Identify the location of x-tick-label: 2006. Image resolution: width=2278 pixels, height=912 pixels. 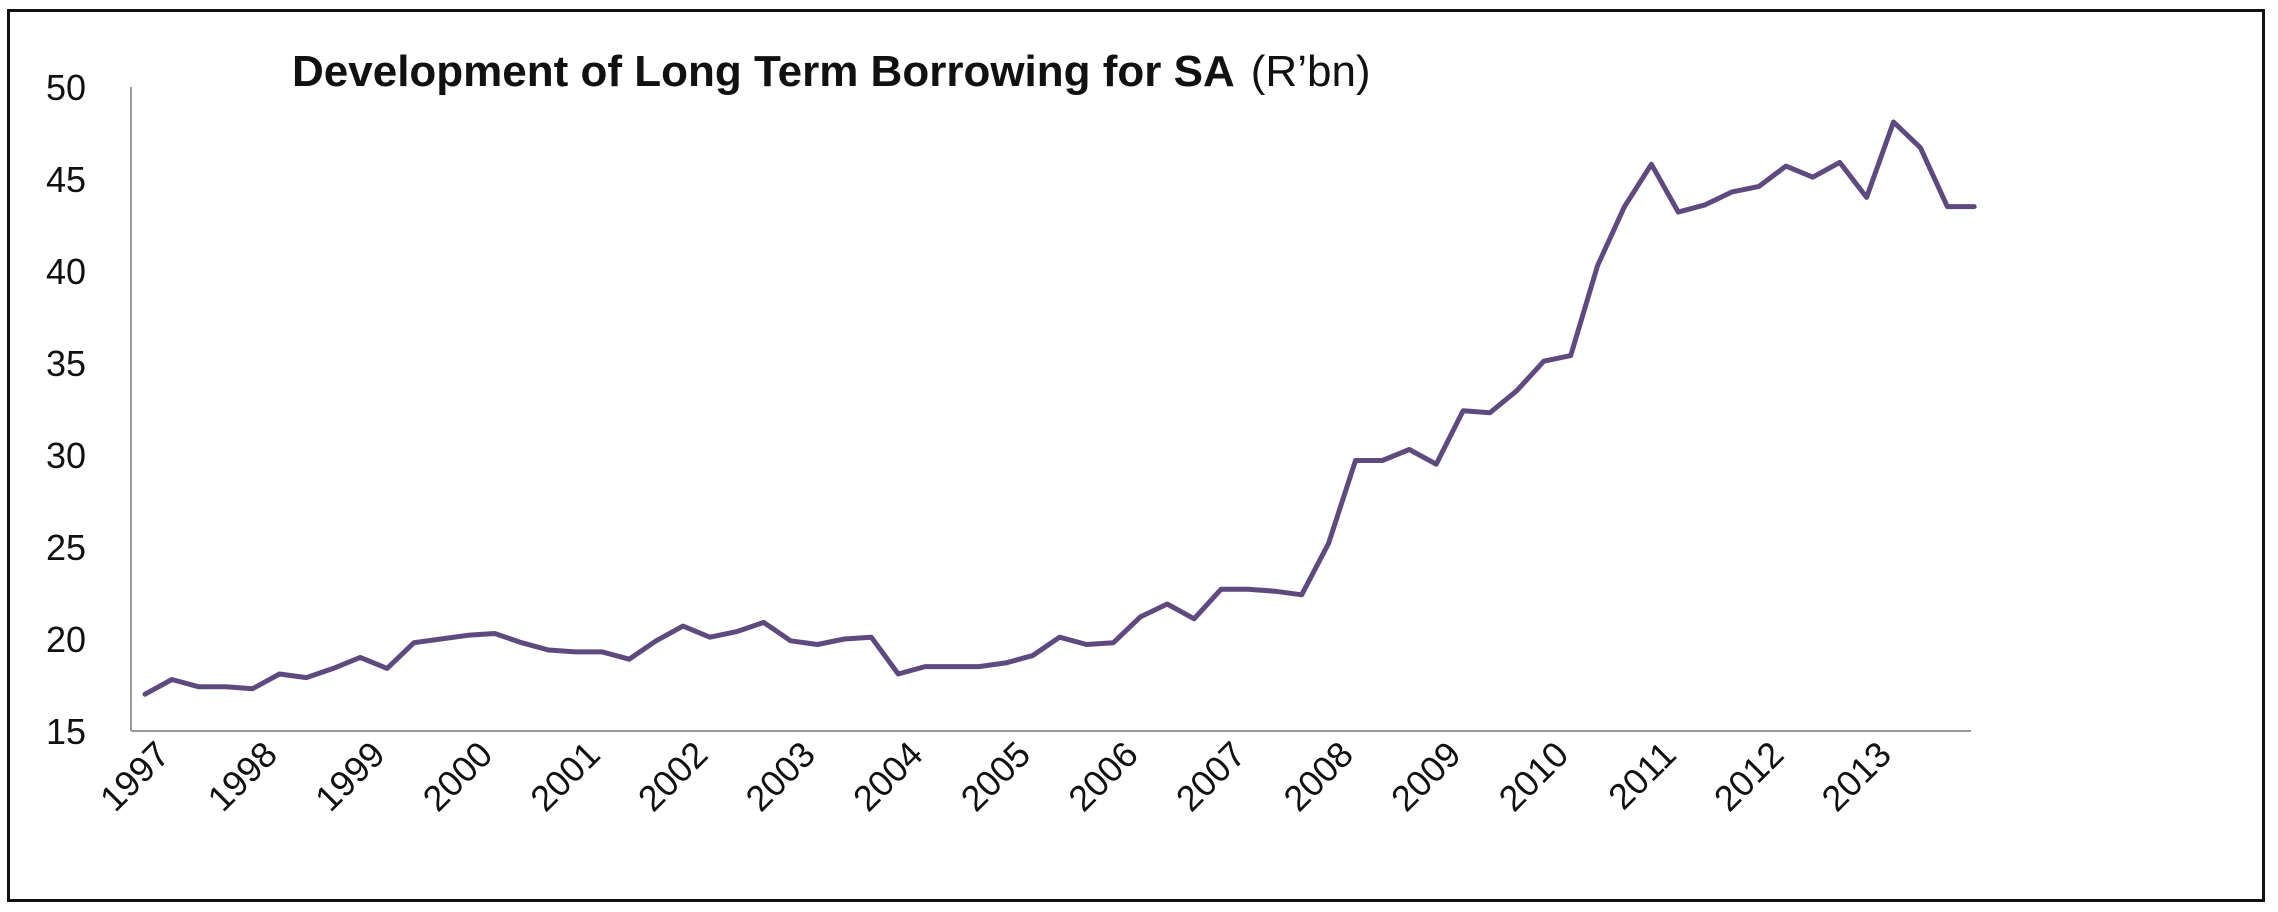
(1103, 776).